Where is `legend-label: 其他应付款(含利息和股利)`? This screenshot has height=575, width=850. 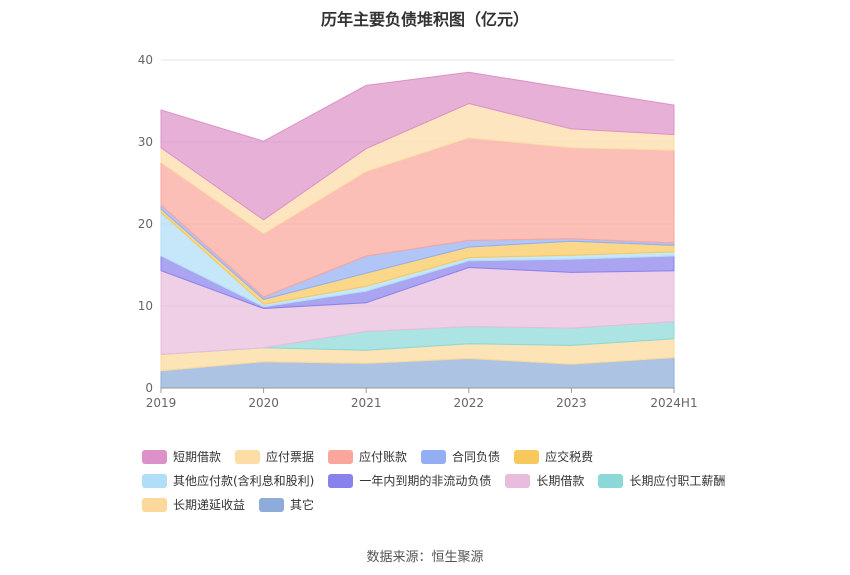 legend-label: 其他应付款(含利息和股利) is located at coordinates (244, 481).